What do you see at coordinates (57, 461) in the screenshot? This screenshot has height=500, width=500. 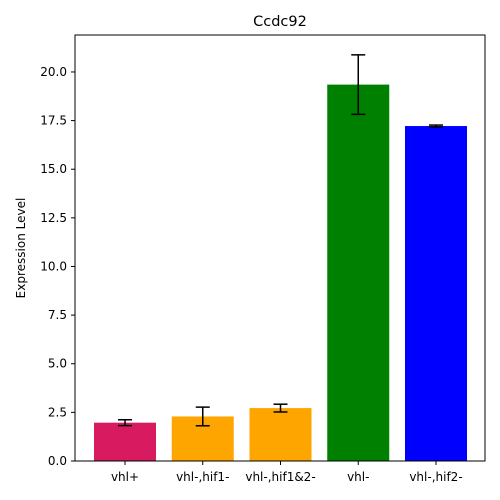 I see `y-tick-label-0: 0.0` at bounding box center [57, 461].